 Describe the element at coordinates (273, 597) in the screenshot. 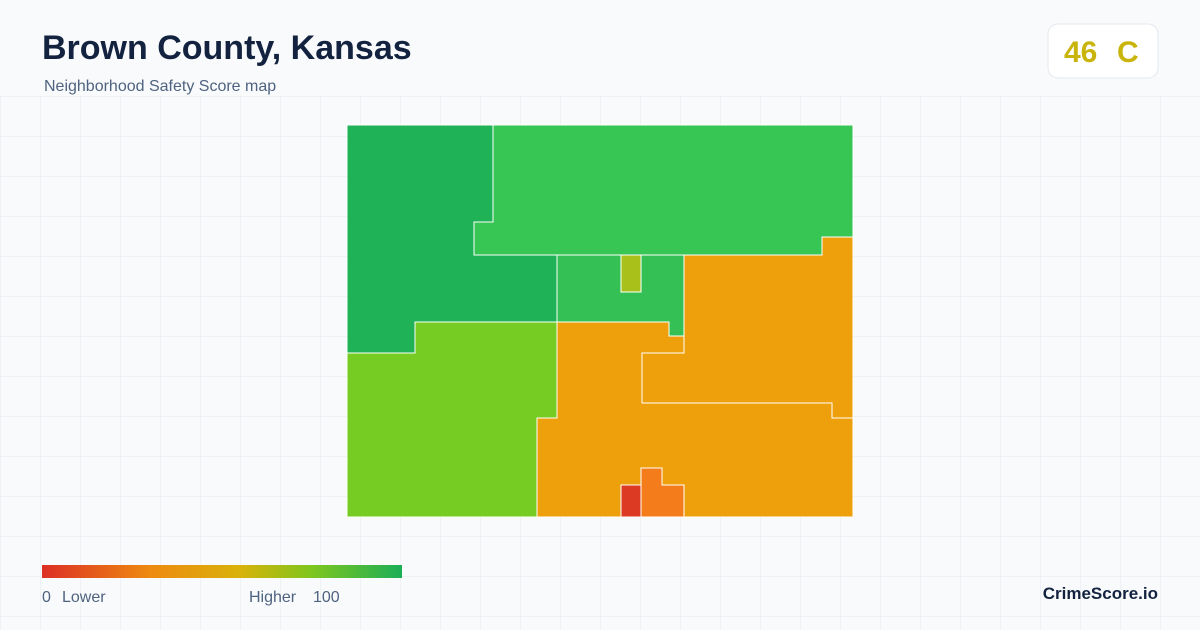

I see `legend-max-label: Higher` at that location.